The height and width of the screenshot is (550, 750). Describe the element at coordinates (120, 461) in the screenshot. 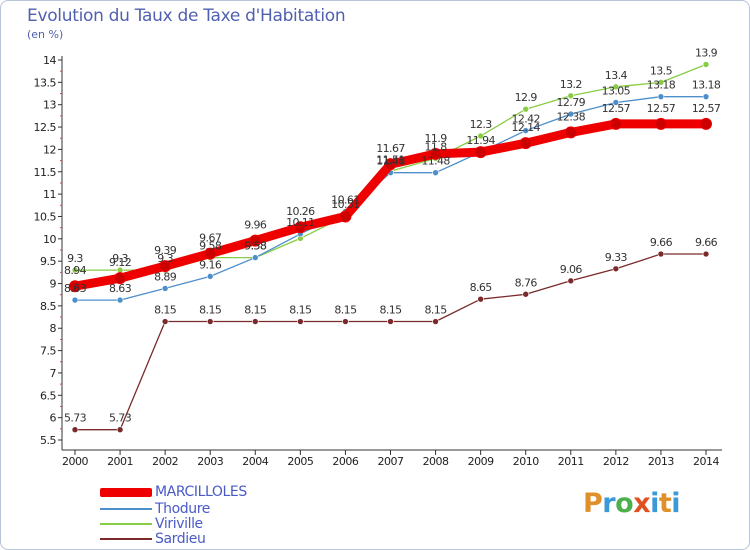

I see `x-tick-label: 2001` at that location.